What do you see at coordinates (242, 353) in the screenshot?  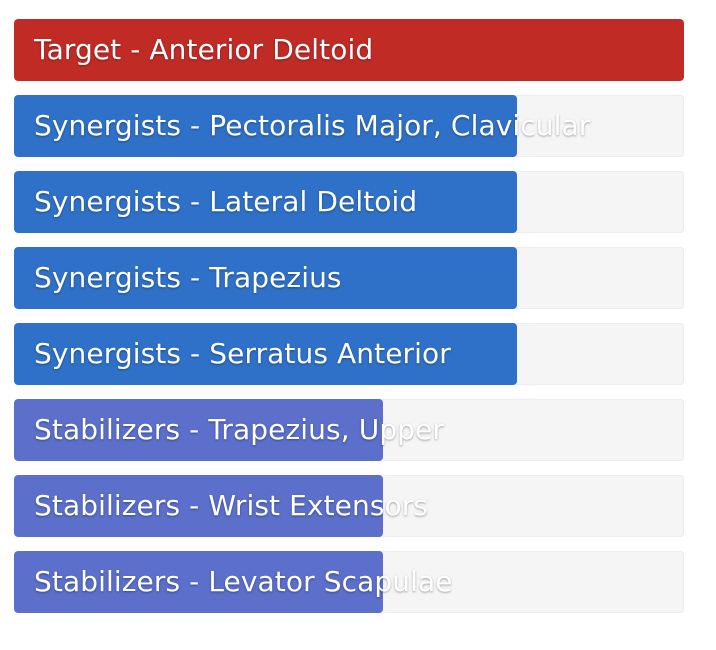 I see `muscle-bar-label: Synergists - Serratus Anterior` at bounding box center [242, 353].